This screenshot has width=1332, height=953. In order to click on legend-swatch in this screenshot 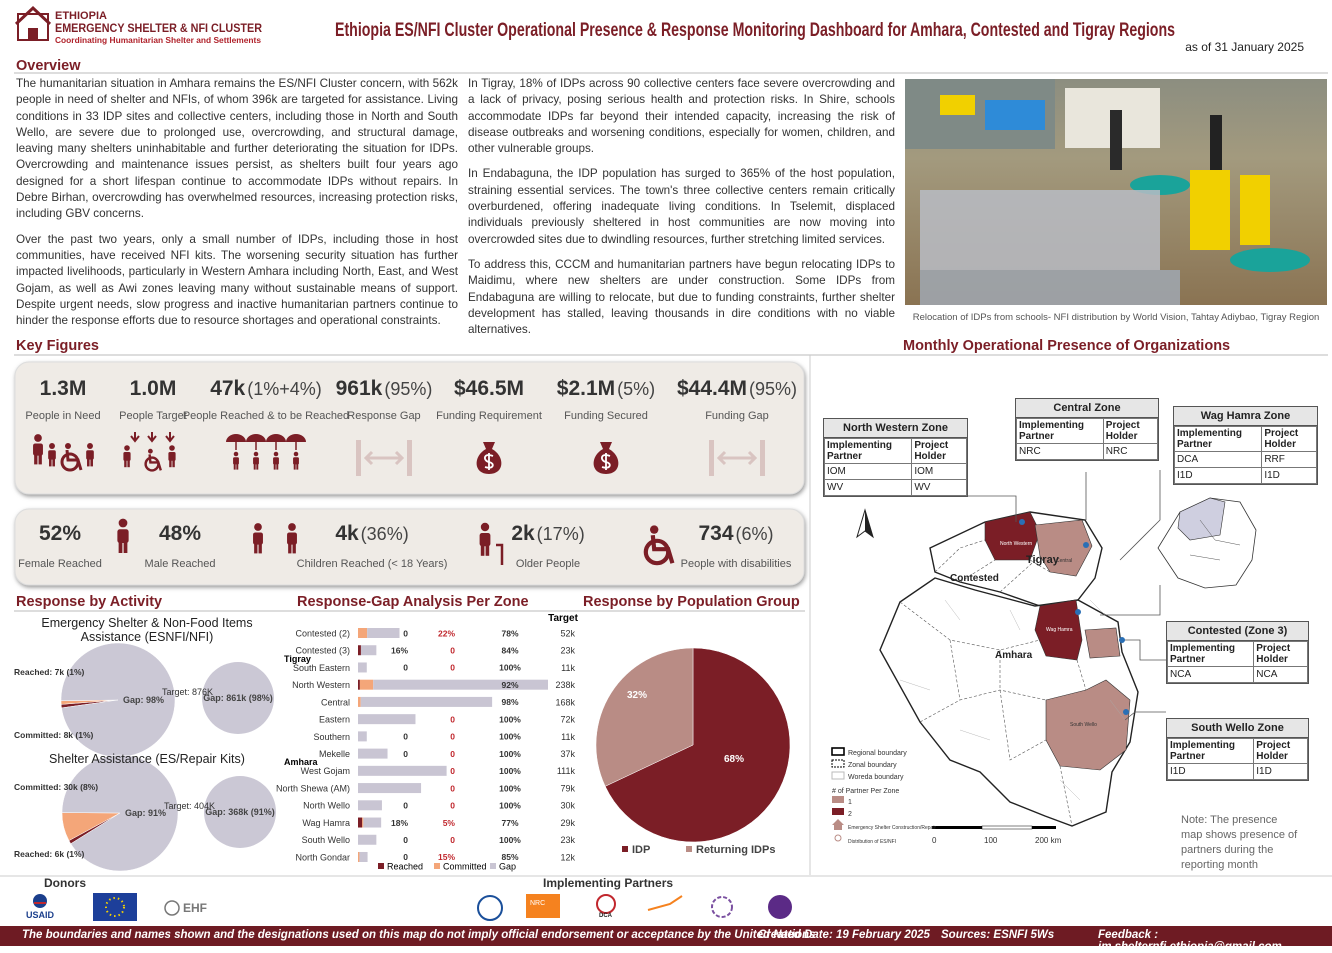, I will do `click(625, 849)`.